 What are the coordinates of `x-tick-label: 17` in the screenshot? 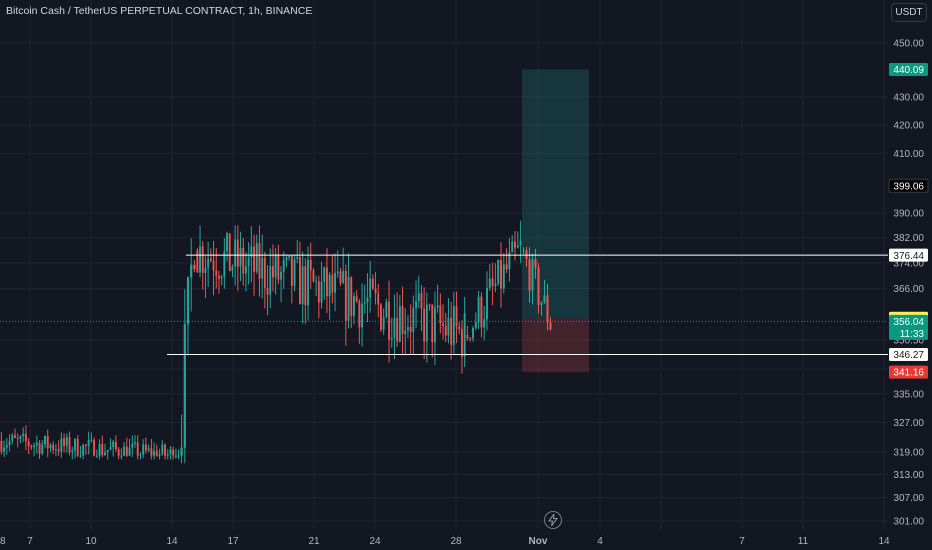 It's located at (233, 541).